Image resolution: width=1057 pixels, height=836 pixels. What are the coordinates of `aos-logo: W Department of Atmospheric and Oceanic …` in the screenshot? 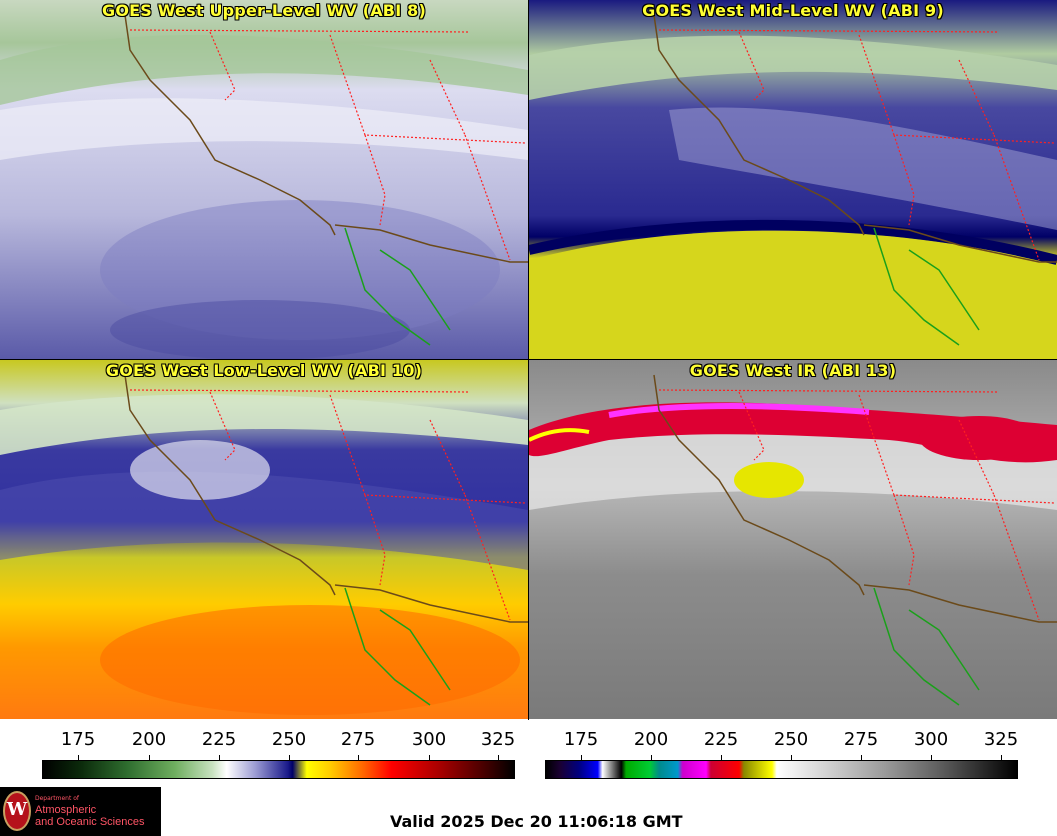 It's located at (80, 811).